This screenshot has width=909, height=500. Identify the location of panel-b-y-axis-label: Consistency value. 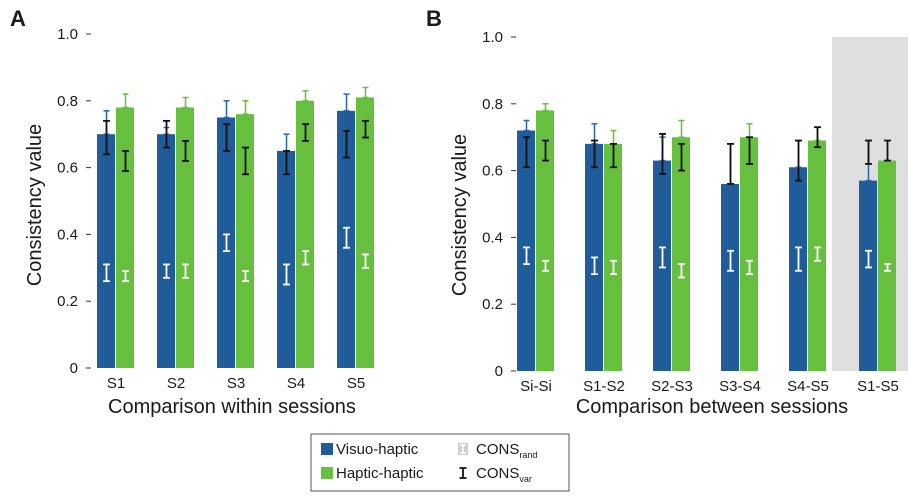
(460, 215).